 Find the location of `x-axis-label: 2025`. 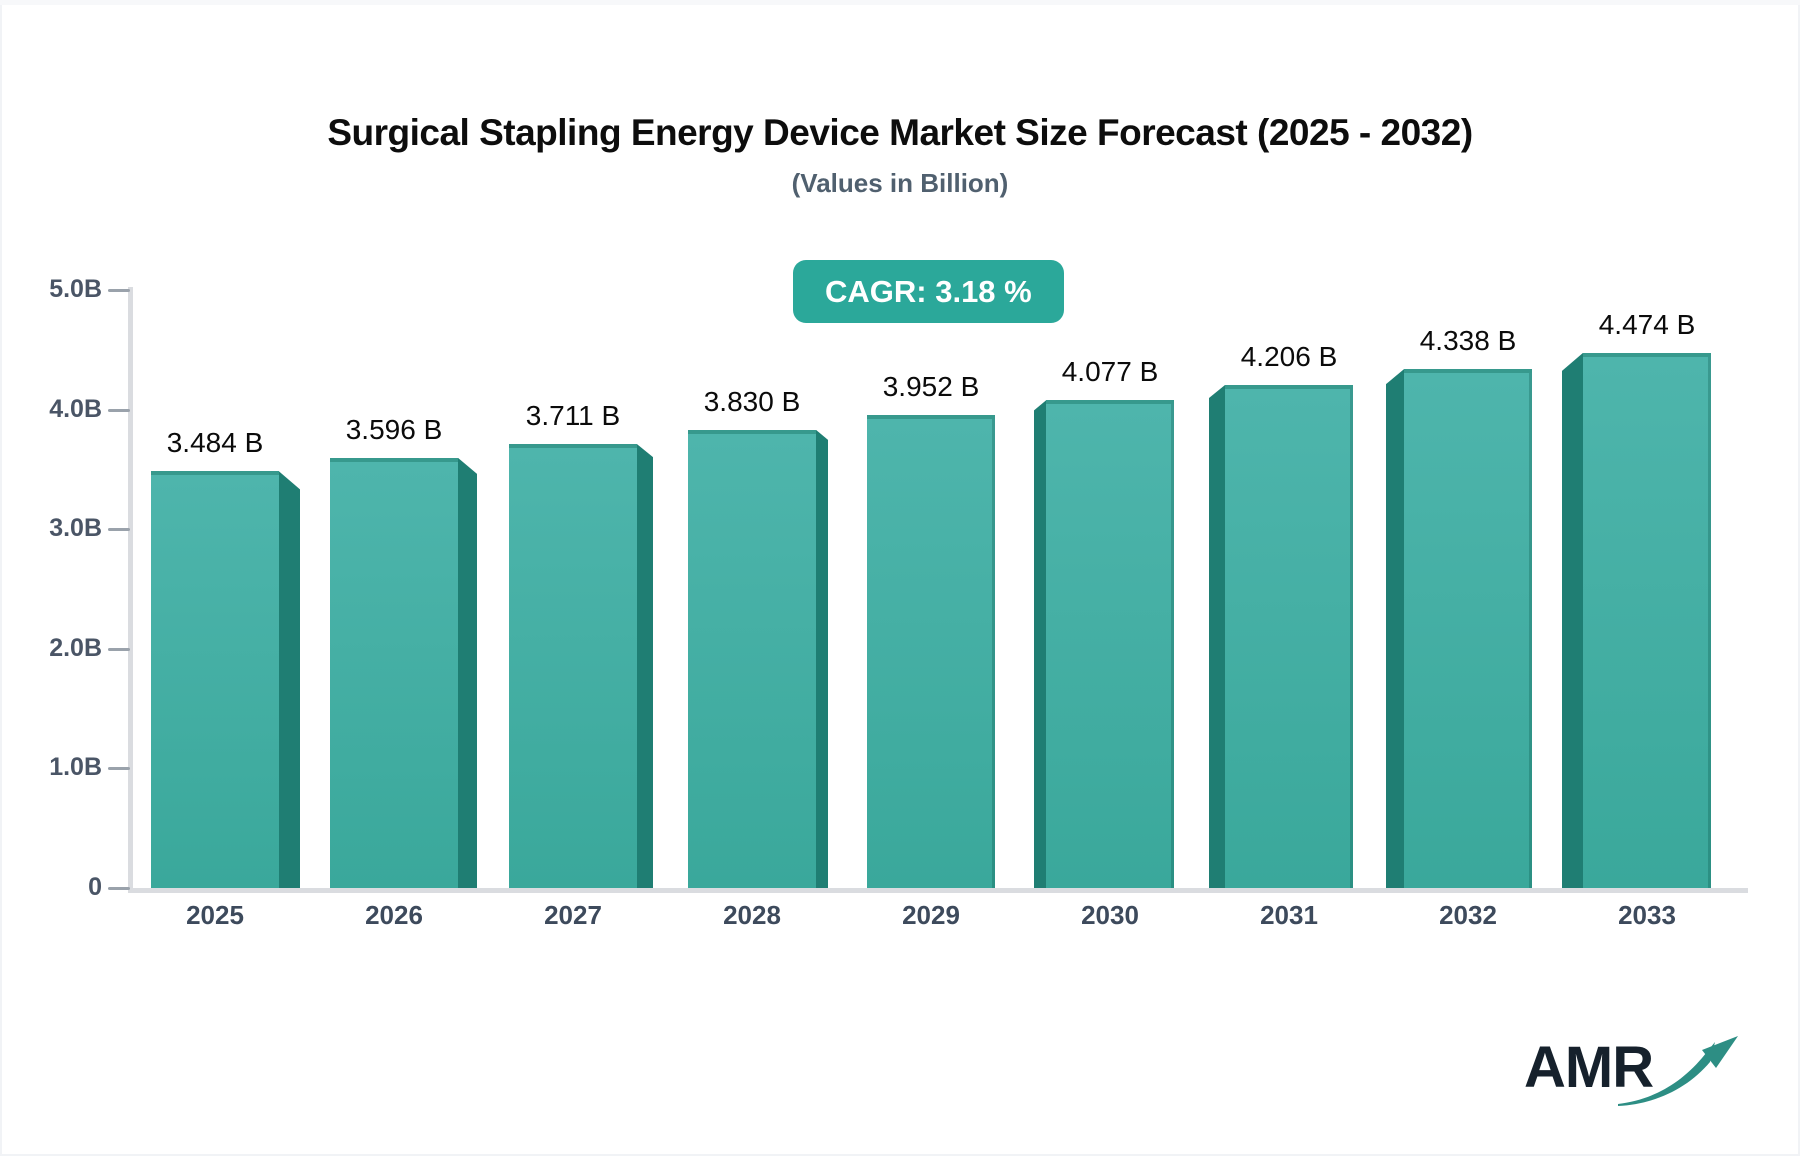

x-axis-label: 2025 is located at coordinates (215, 915).